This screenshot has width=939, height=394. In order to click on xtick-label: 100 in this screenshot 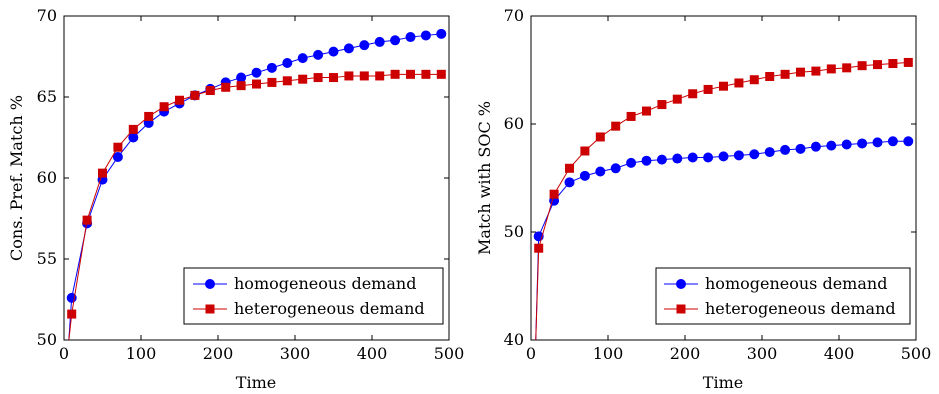, I will do `click(141, 353)`.